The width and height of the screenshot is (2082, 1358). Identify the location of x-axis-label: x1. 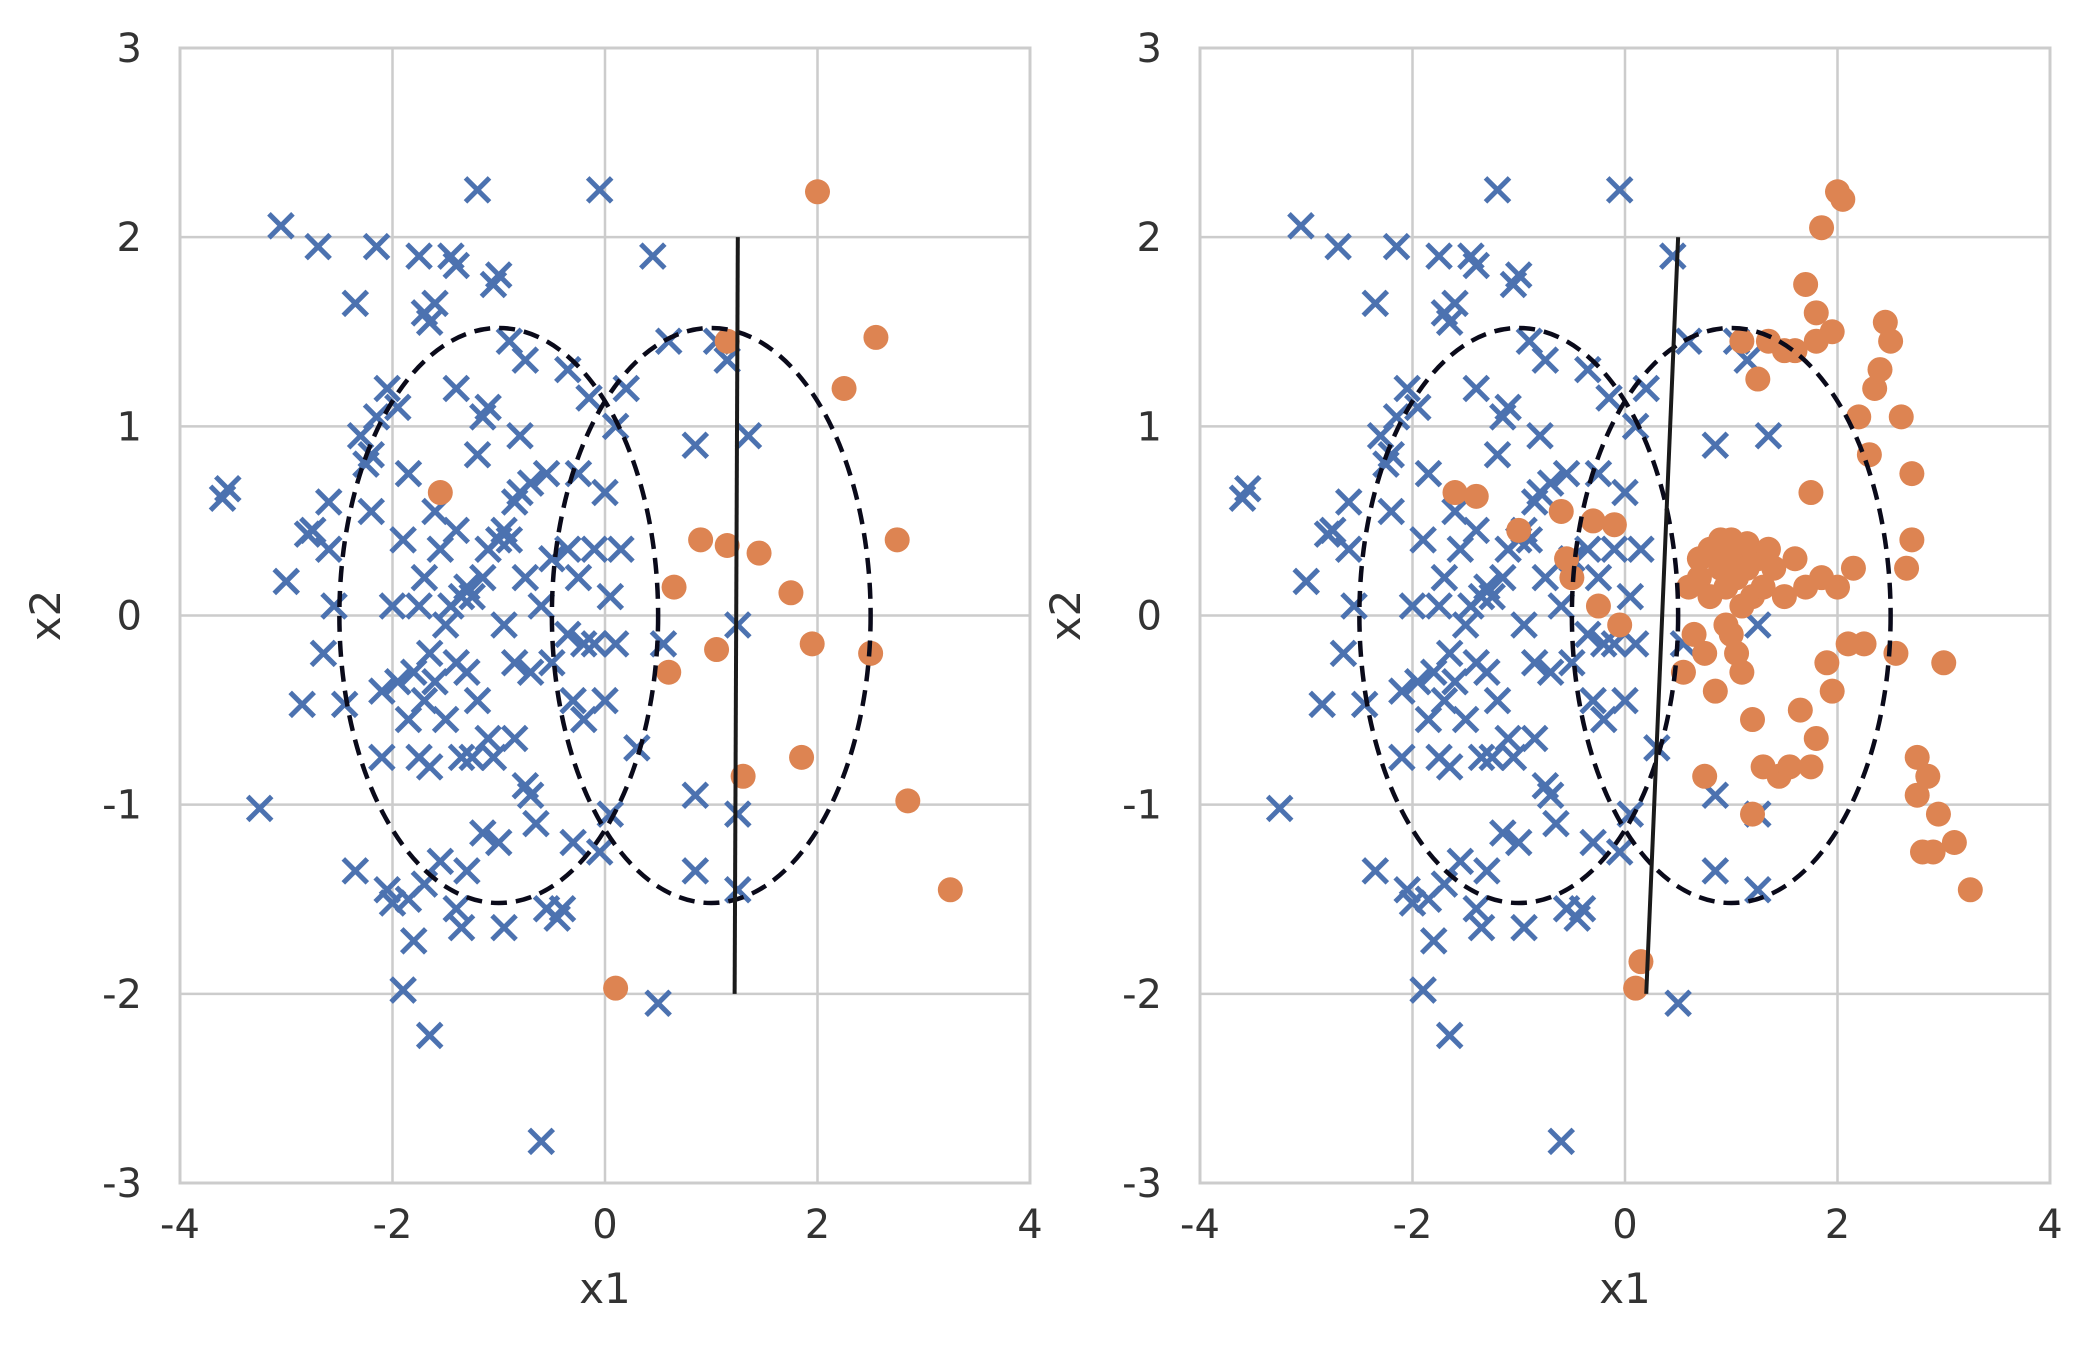
(605, 1288).